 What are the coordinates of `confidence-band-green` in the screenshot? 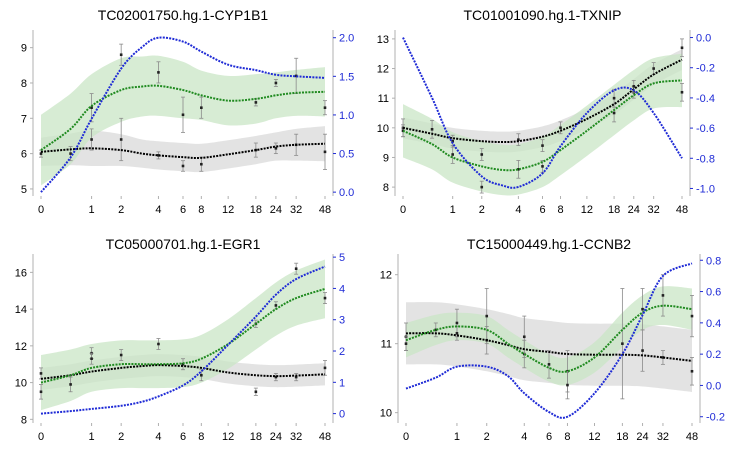 It's located at (183, 120).